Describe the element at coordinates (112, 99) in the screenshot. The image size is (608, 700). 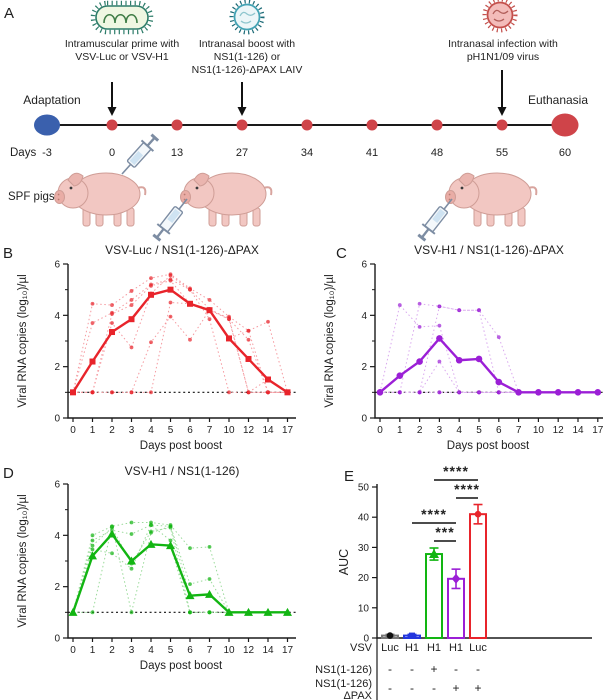
I see `prime-arrow-icon` at that location.